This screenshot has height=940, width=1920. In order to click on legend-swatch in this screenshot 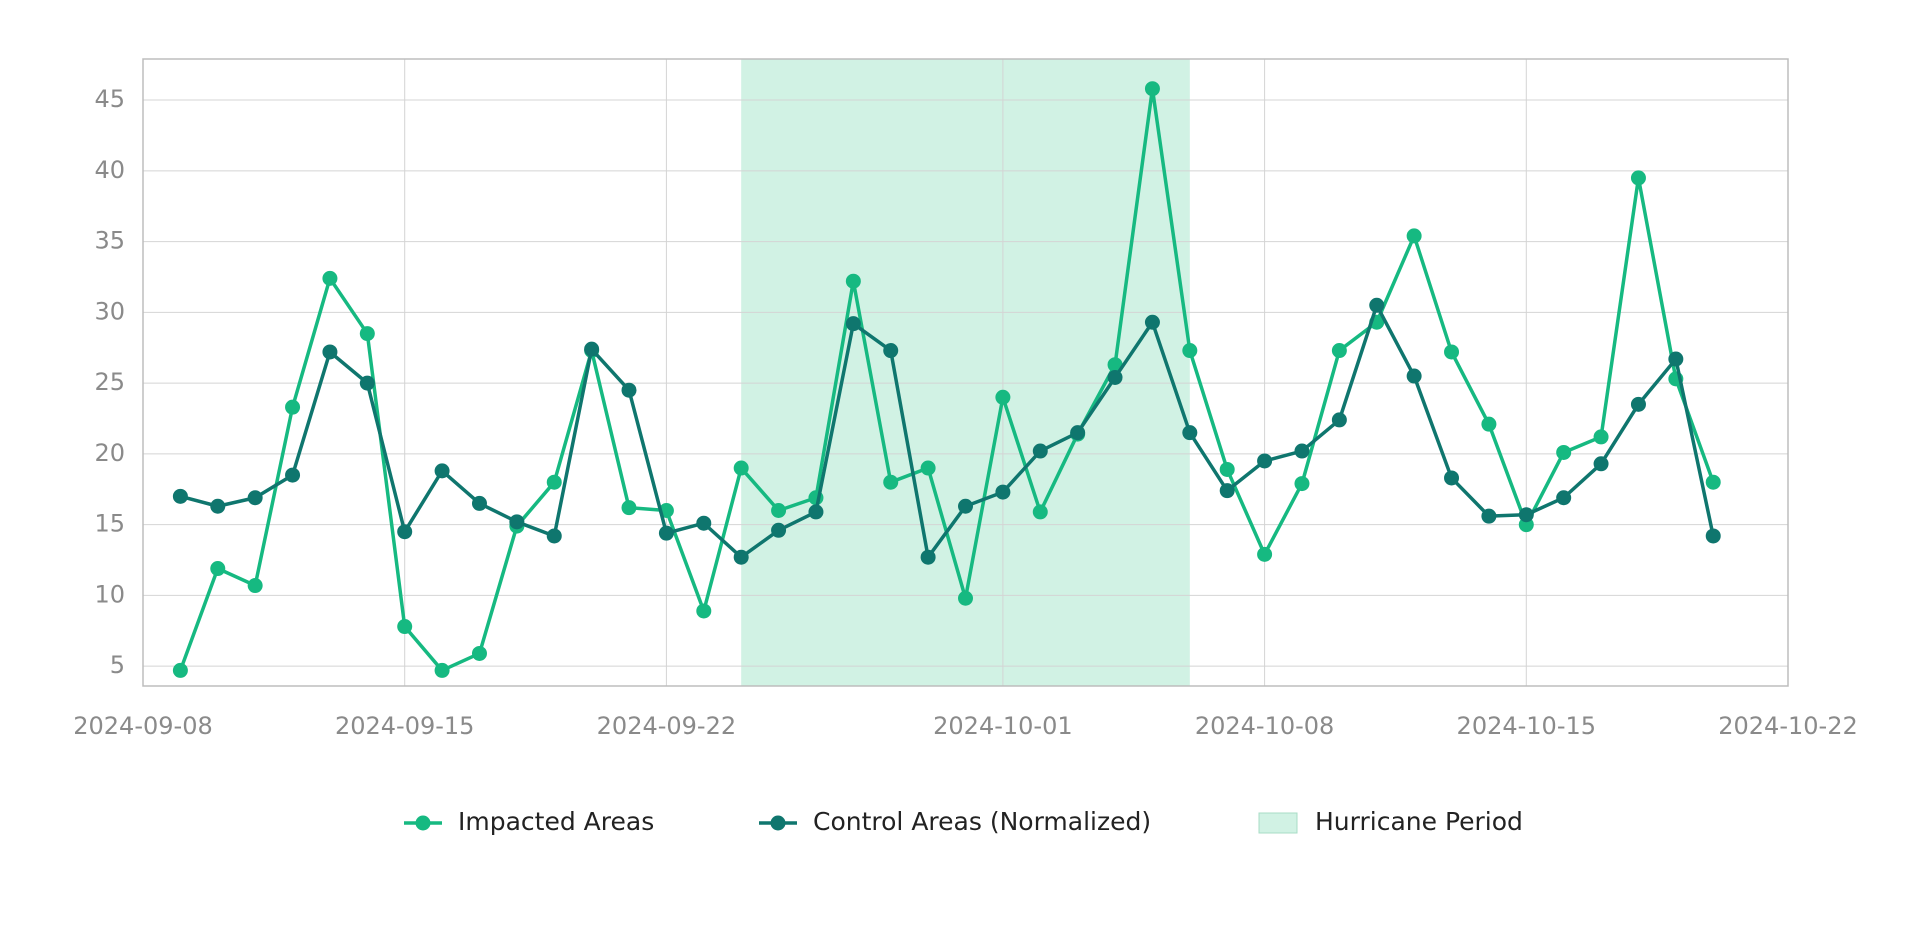, I will do `click(1278, 823)`.